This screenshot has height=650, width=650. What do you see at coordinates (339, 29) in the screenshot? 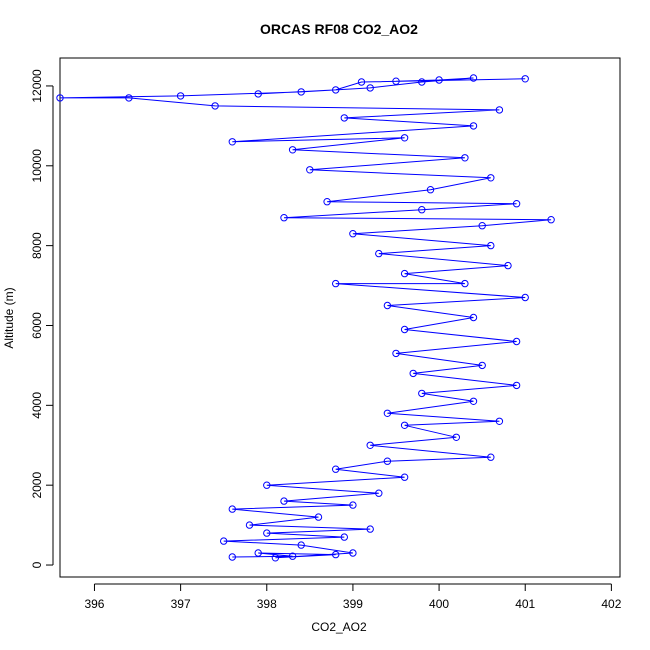
I see `chart-title: ORCAS RF08 CO2_AO2` at bounding box center [339, 29].